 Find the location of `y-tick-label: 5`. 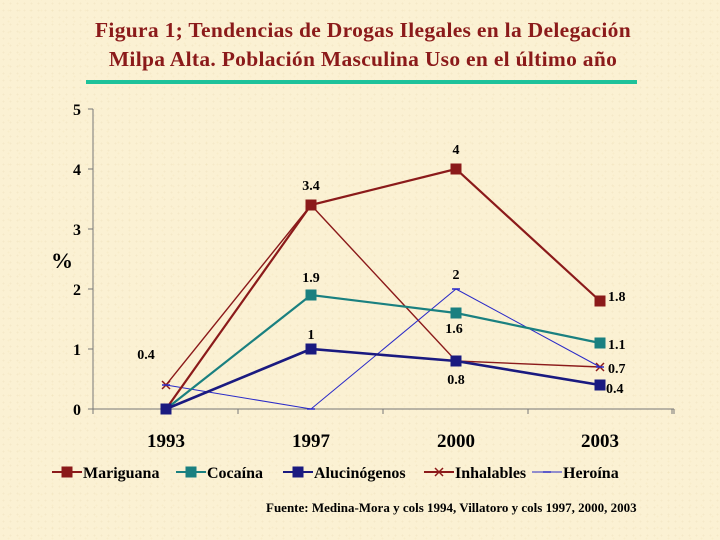

y-tick-label: 5 is located at coordinates (77, 110).